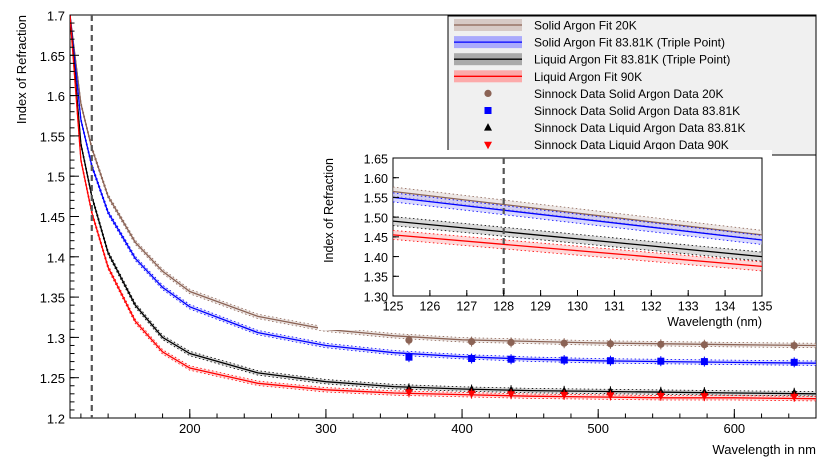 This screenshot has height=463, width=838. I want to click on legend-entry: Sinnock Data Liquid Argon Data 83.81K, so click(614, 128).